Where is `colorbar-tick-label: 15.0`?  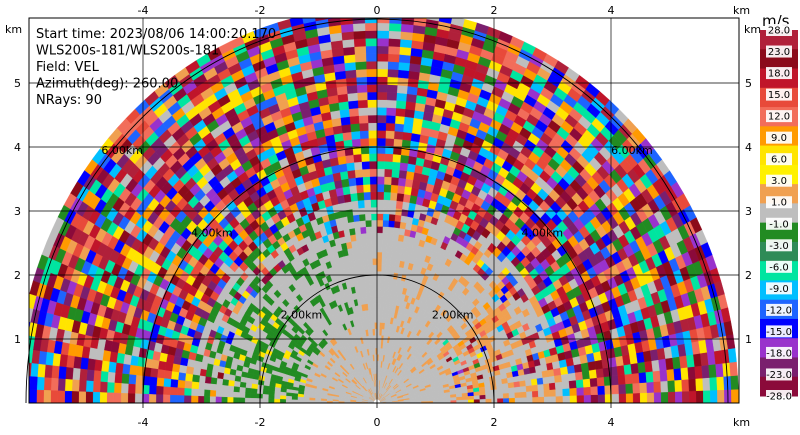
colorbar-tick-label: 15.0 is located at coordinates (779, 95).